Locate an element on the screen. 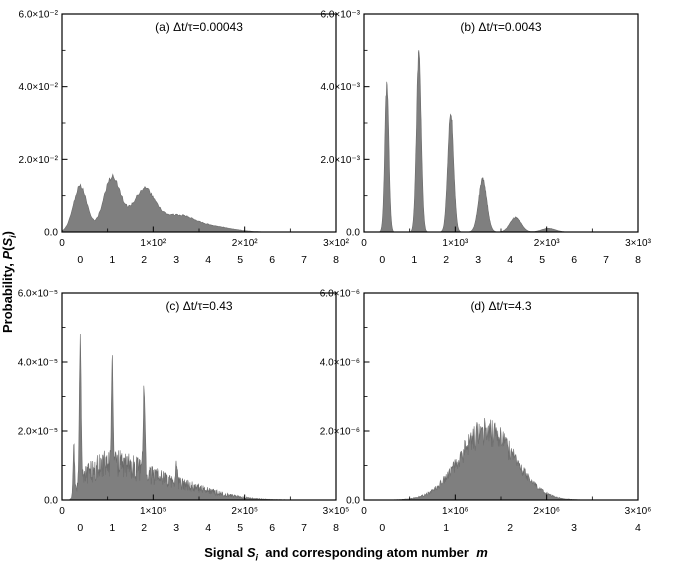 The width and height of the screenshot is (692, 585). x-tick-label: 1×10⁵ is located at coordinates (153, 511).